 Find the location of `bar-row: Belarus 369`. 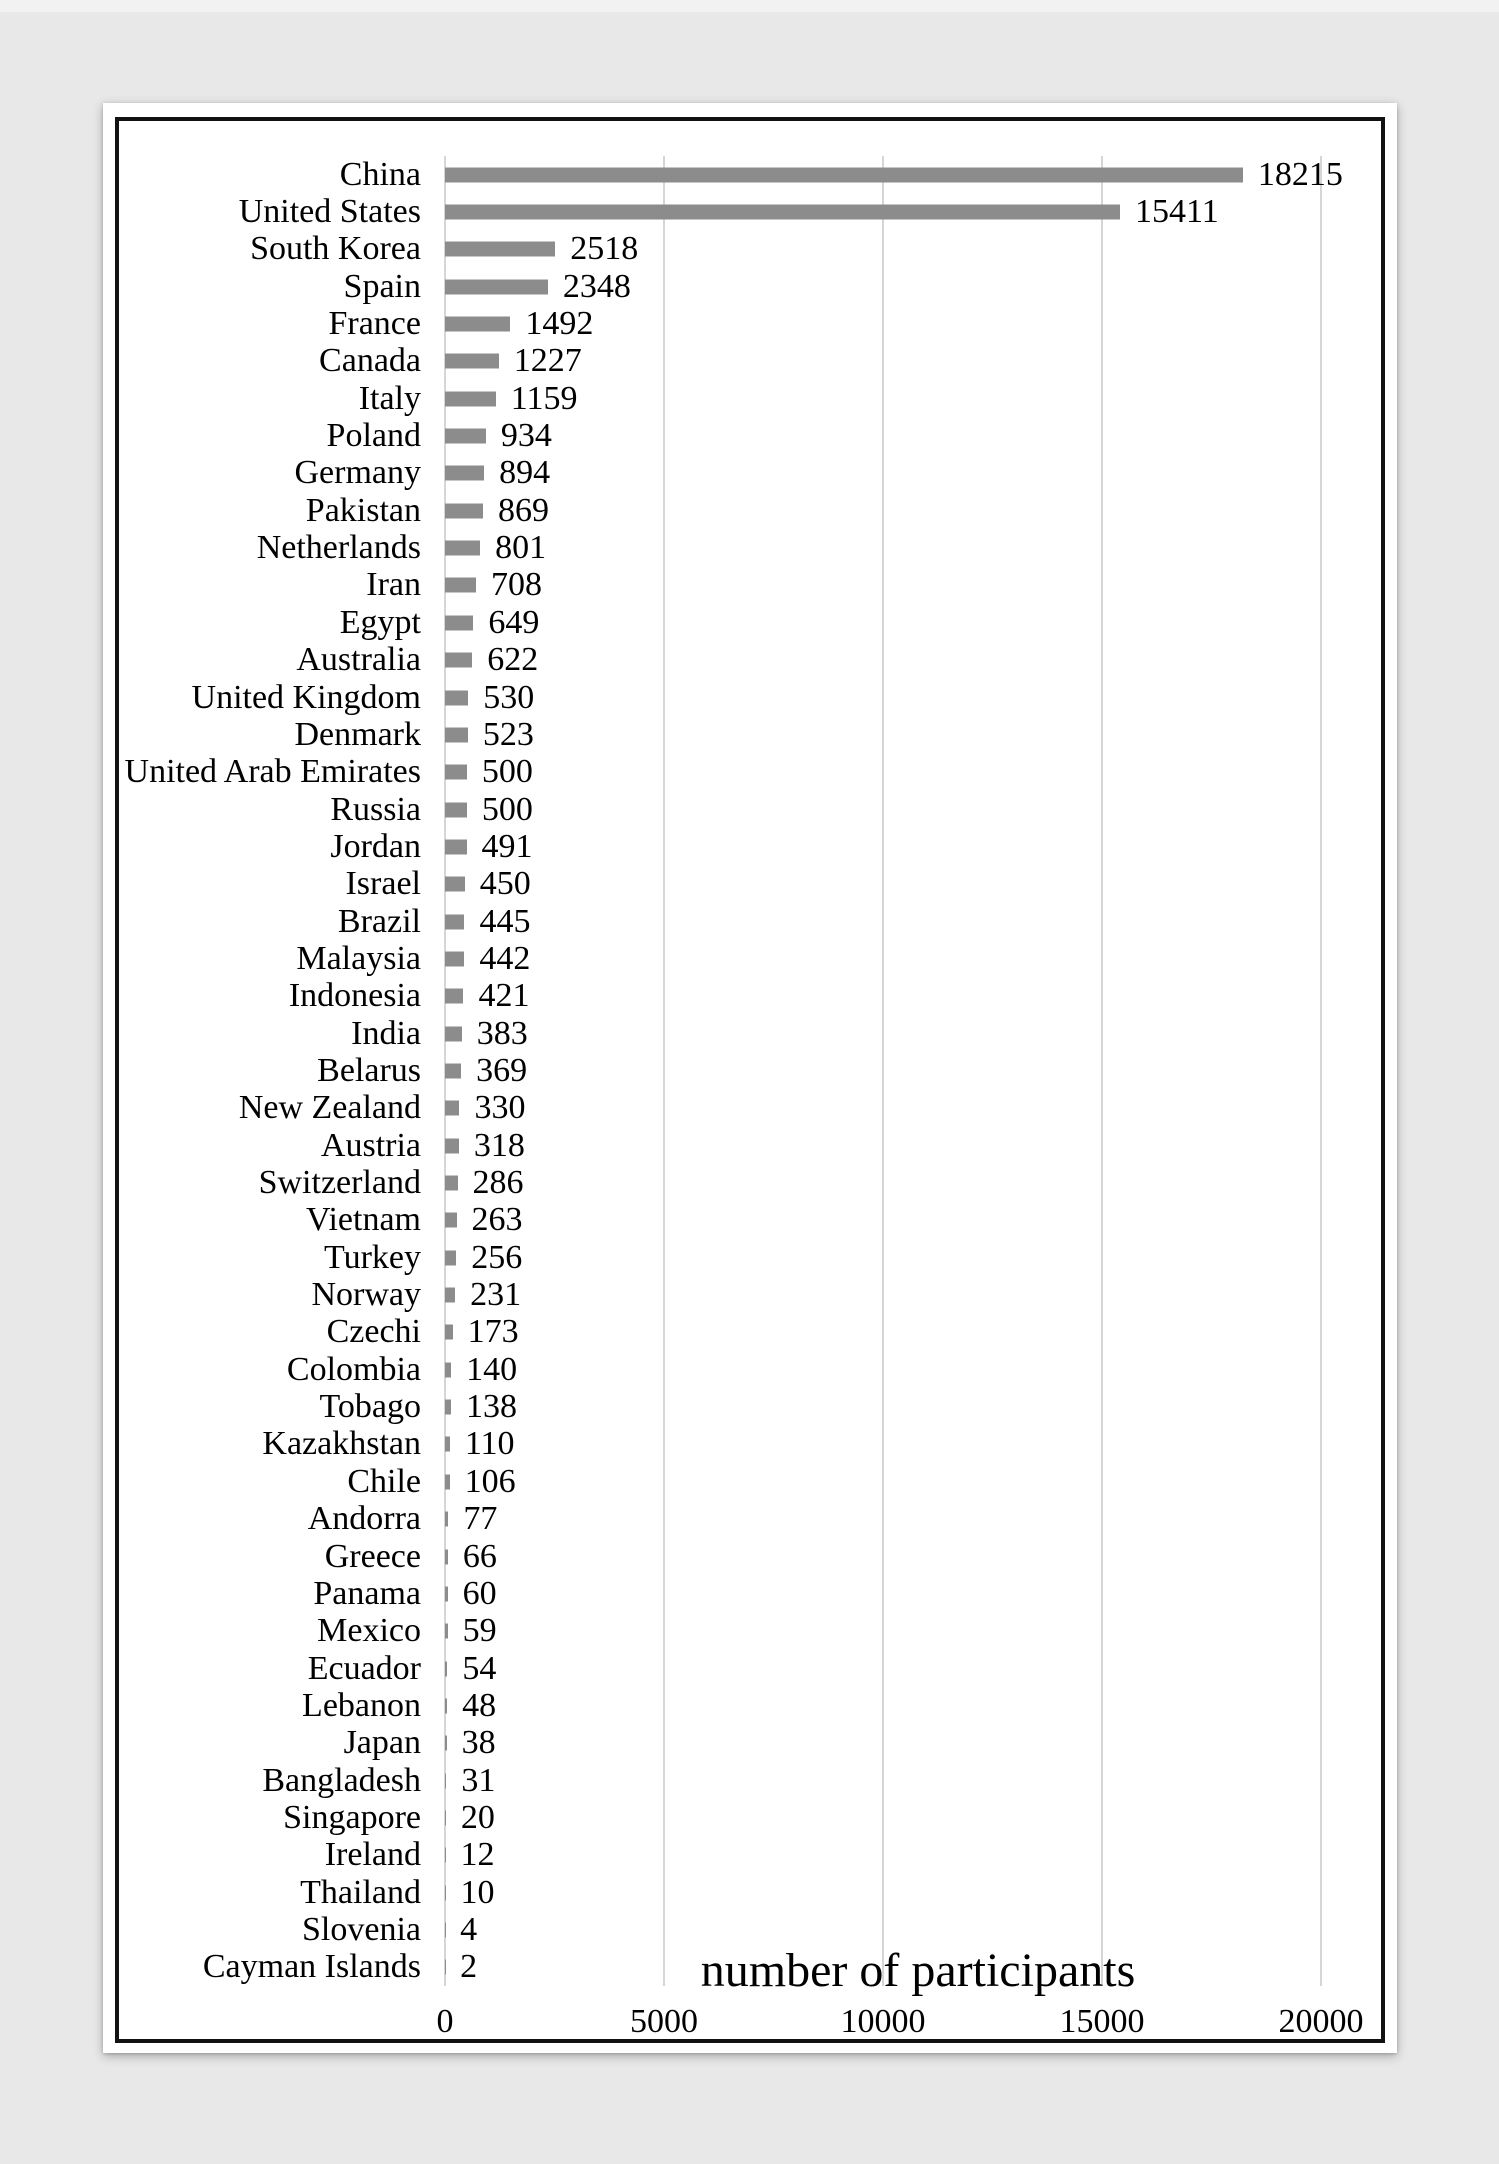

bar-row: Belarus 369 is located at coordinates (750, 1070).